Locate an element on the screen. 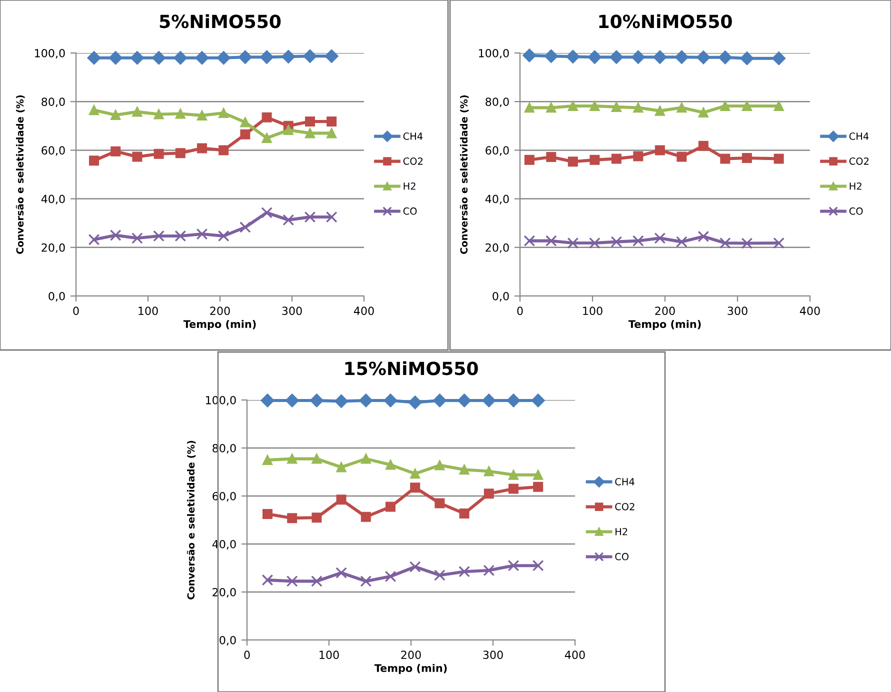 Image resolution: width=891 pixels, height=692 pixels. chart-title: 10%NiMO550 is located at coordinates (665, 21).